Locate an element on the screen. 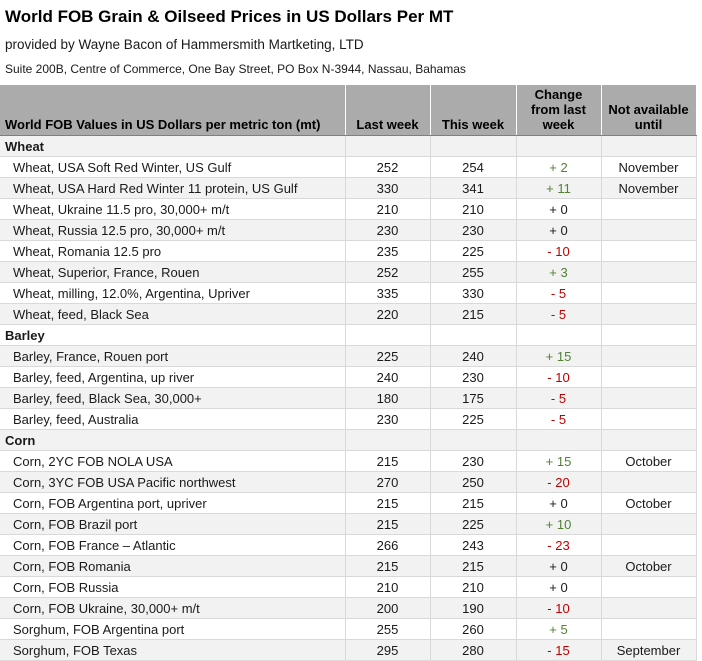 The height and width of the screenshot is (661, 702). commodity-cell: Barley, feed, Australia is located at coordinates (173, 419).